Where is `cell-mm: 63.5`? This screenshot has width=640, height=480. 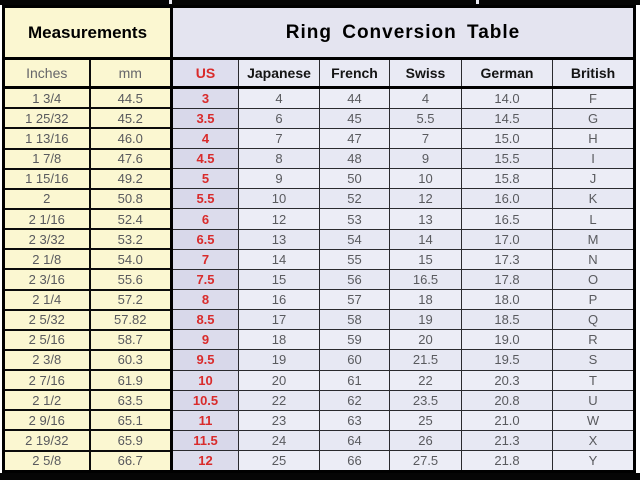
cell-mm: 63.5 is located at coordinates (130, 400).